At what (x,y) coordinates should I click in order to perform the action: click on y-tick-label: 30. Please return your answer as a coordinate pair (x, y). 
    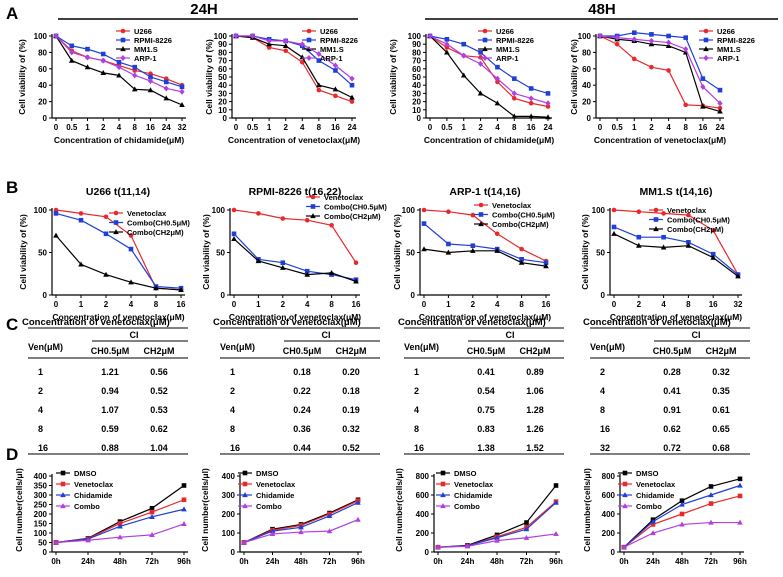
    Looking at the image, I should click on (416, 93).